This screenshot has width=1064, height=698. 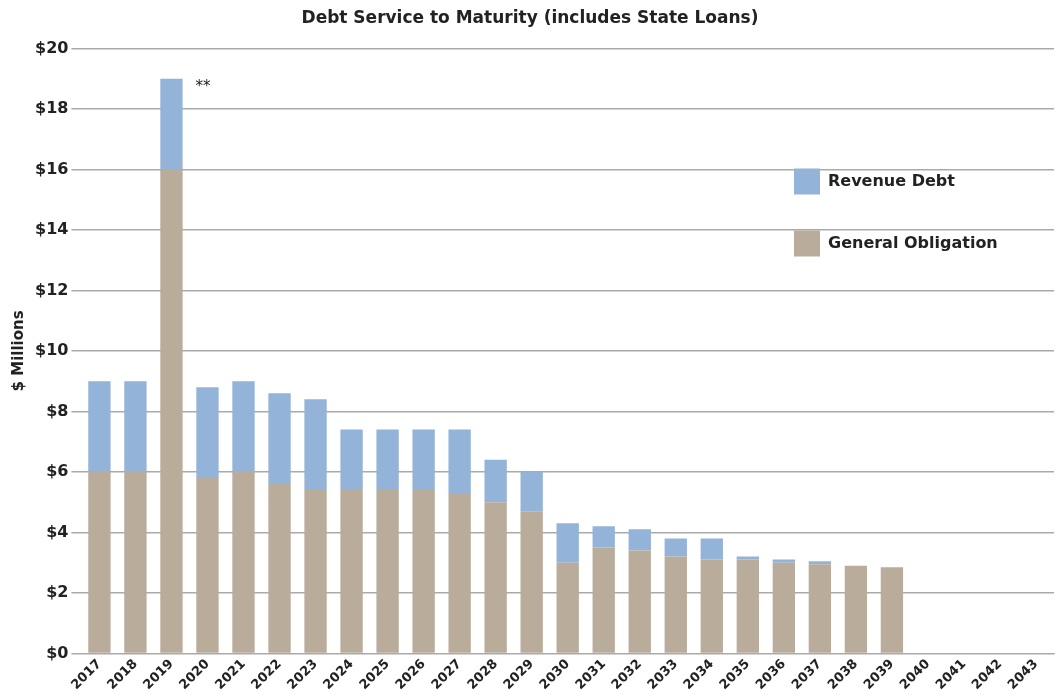 I want to click on y-tick-label: $20, so click(x=51, y=47).